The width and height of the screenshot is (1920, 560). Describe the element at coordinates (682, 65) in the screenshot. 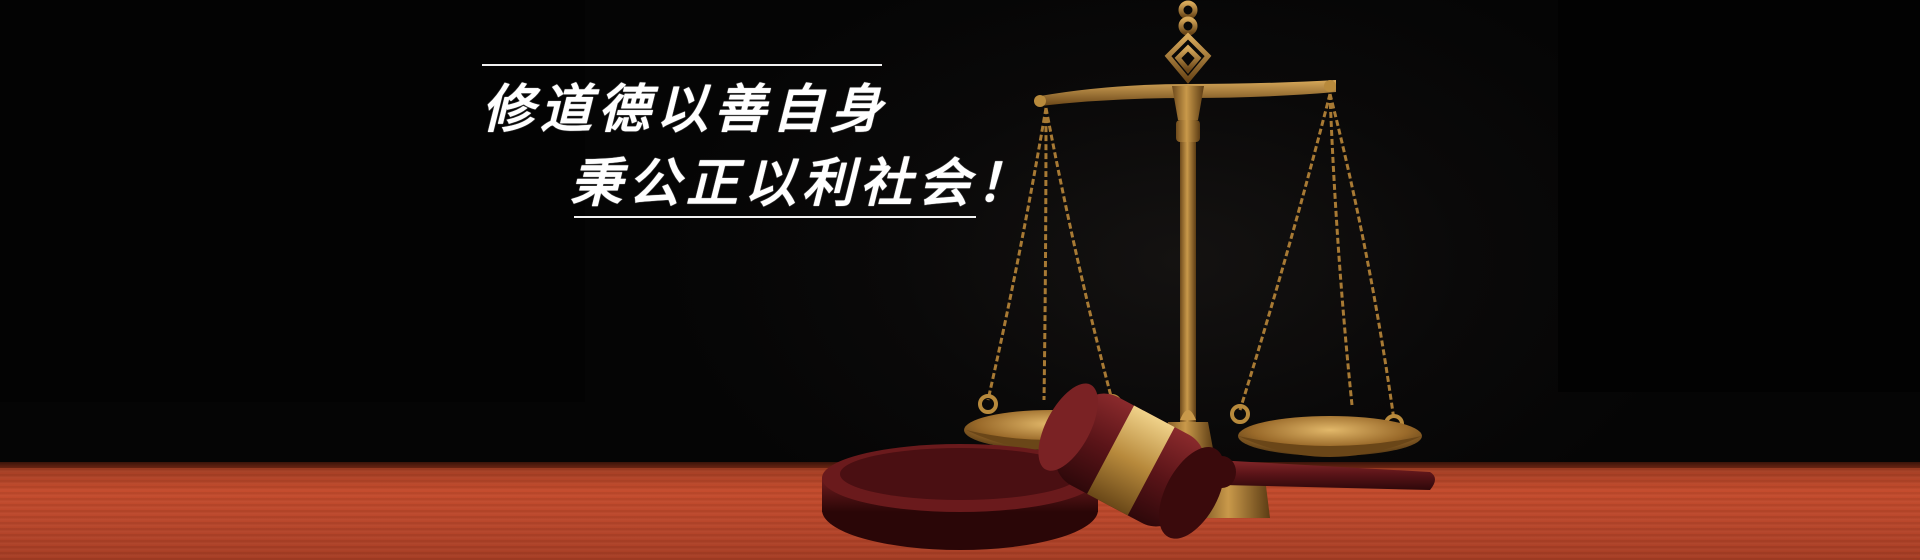

I see `slogan-rule-top` at that location.